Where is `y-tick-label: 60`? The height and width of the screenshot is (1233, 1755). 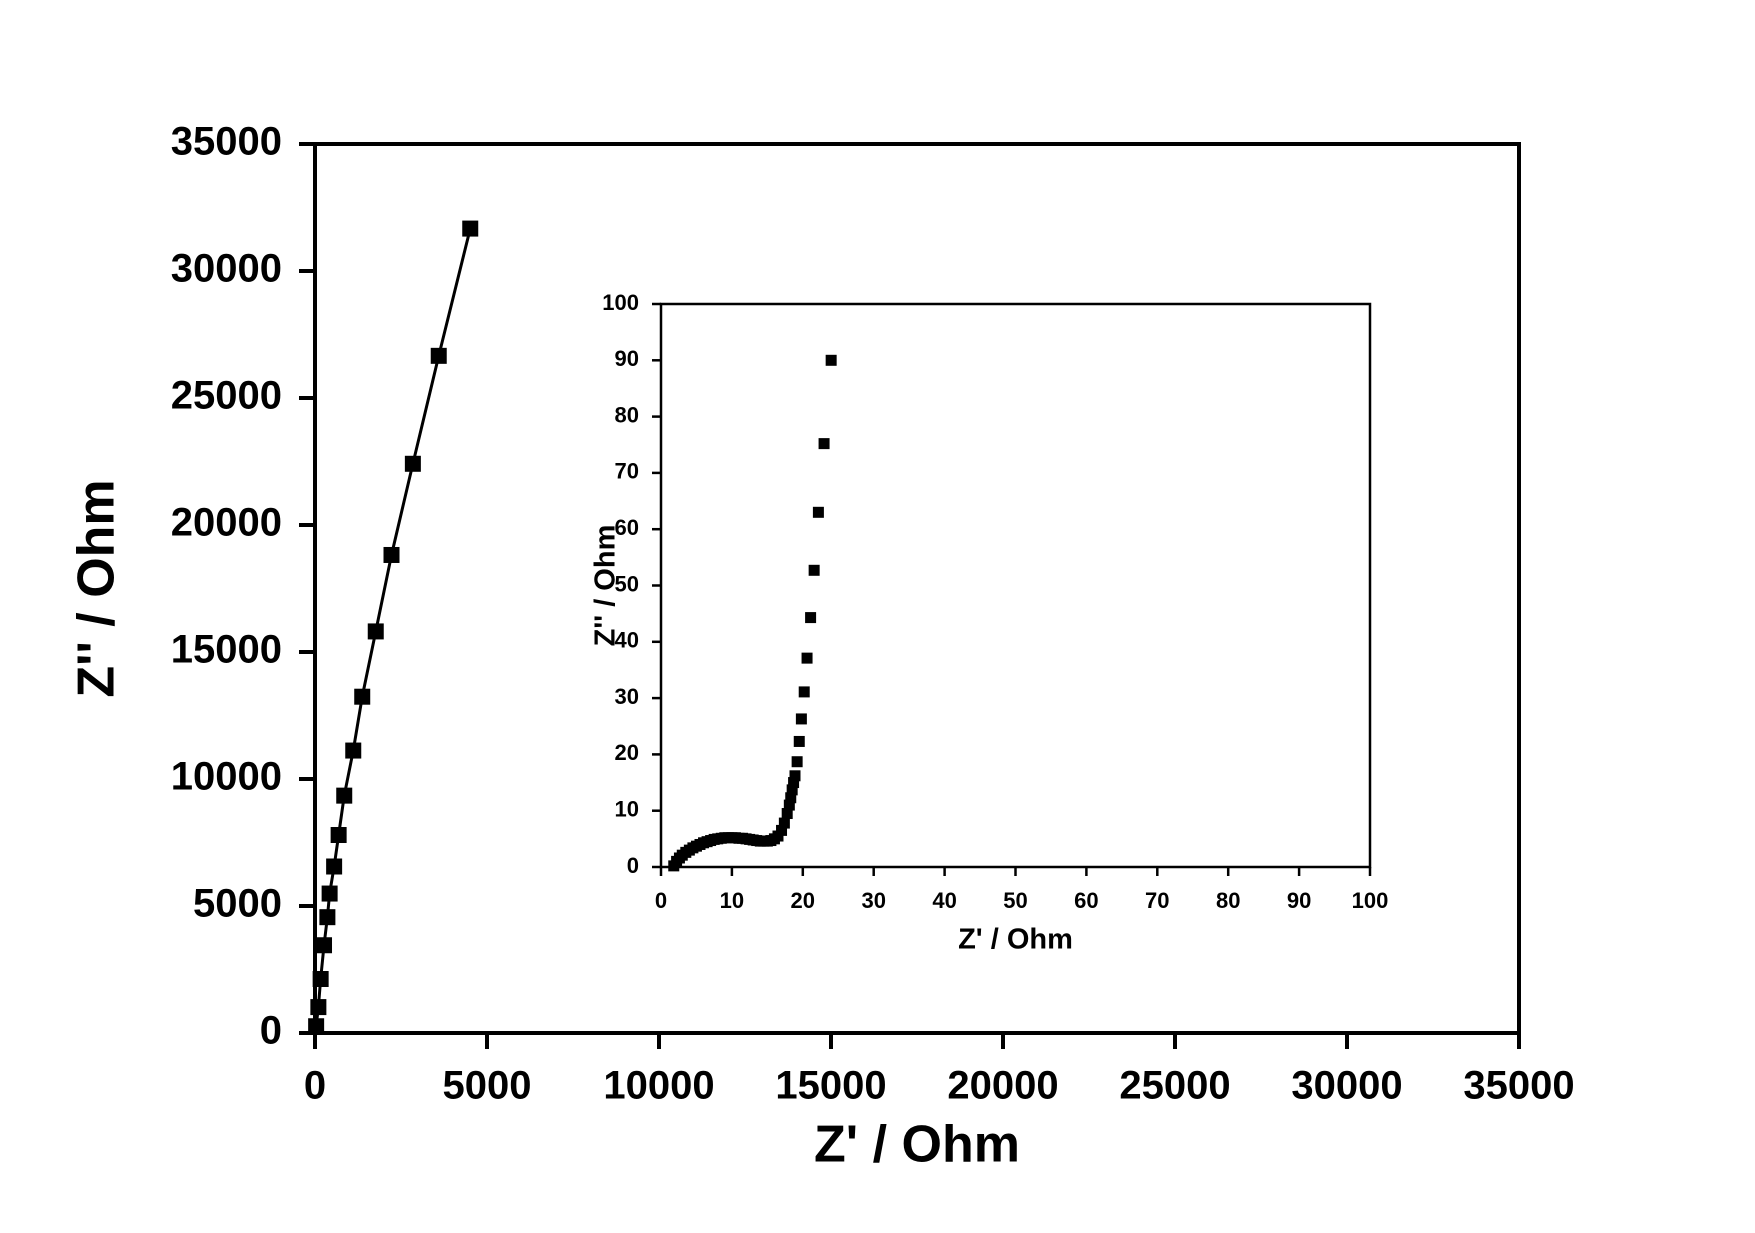 y-tick-label: 60 is located at coordinates (627, 527).